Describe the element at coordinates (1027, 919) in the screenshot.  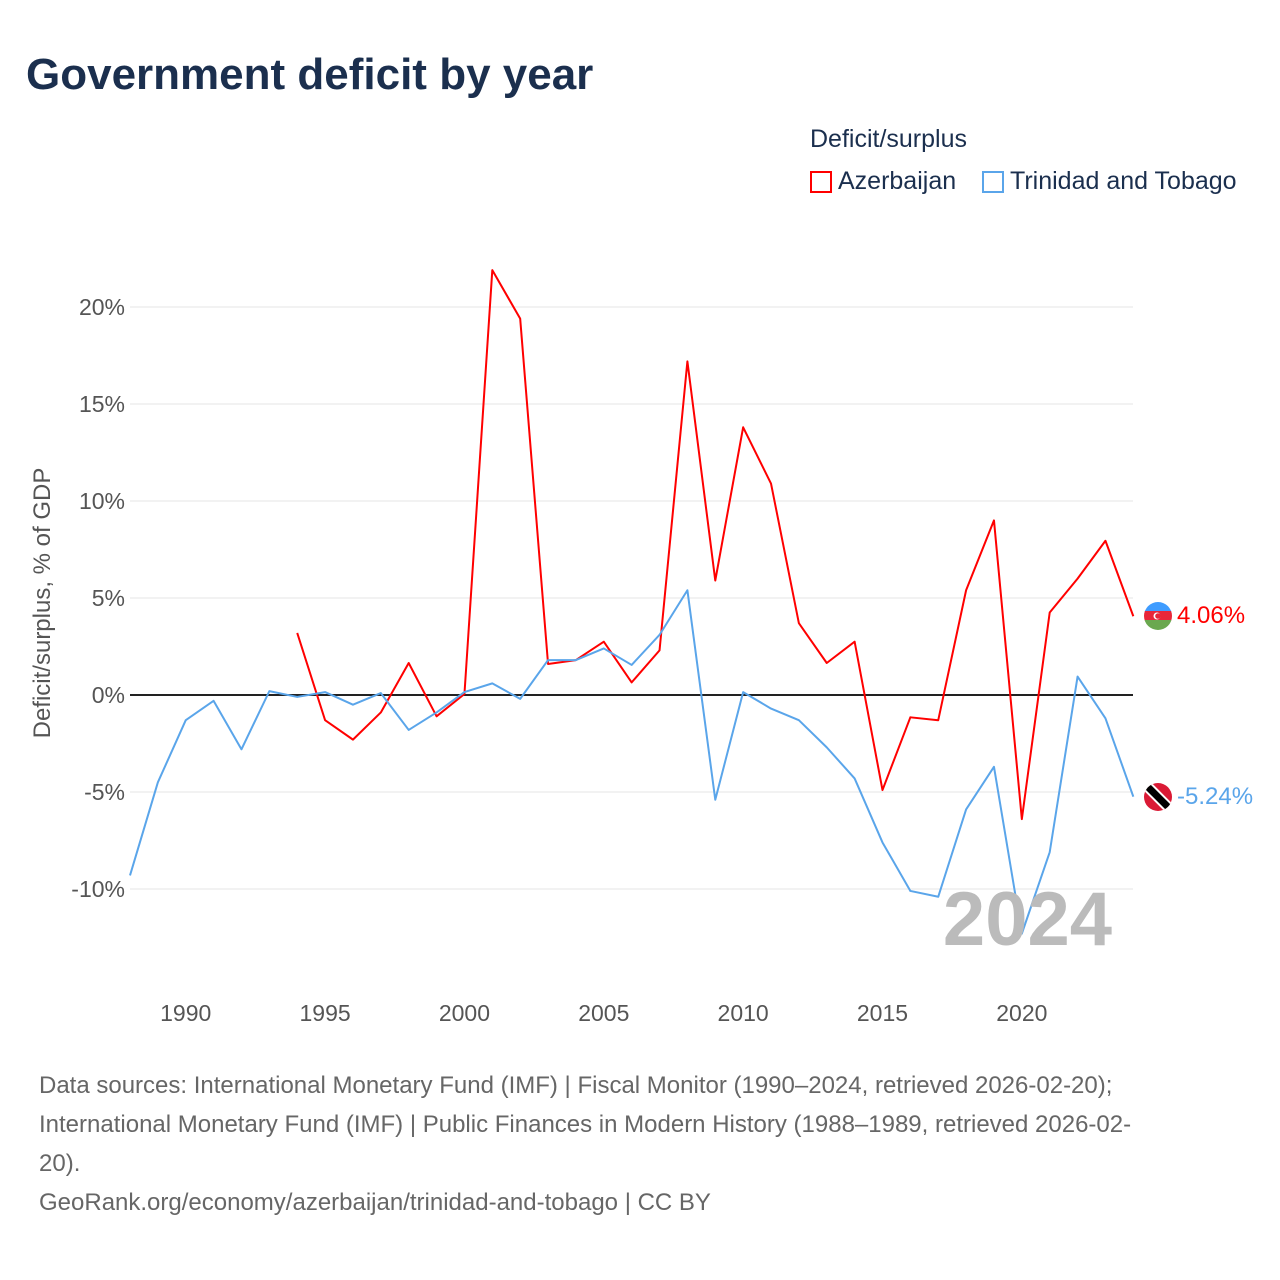
I see `watermark-year: 2024` at that location.